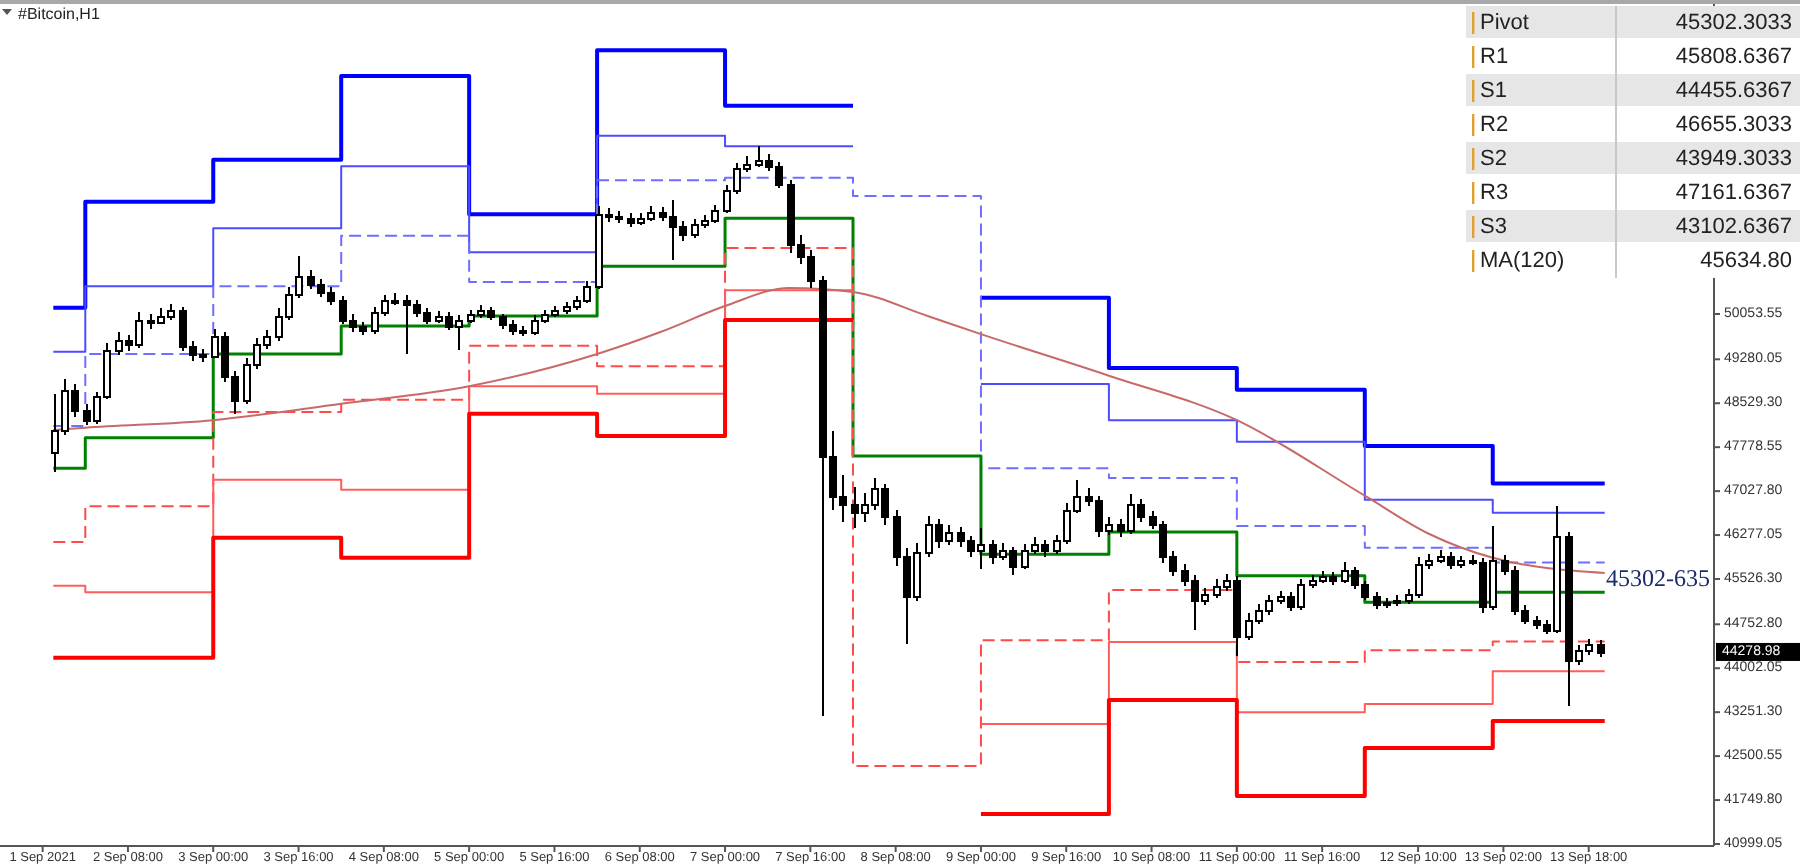 Image resolution: width=1800 pixels, height=864 pixels. Describe the element at coordinates (1733, 125) in the screenshot. I see `annotation: 46655.3033` at that location.